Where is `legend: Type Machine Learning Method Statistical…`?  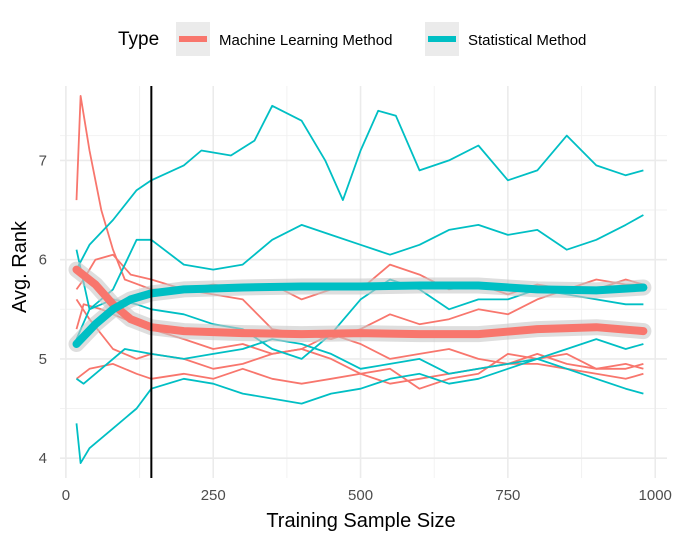 legend: Type Machine Learning Method Statistical… is located at coordinates (352, 39).